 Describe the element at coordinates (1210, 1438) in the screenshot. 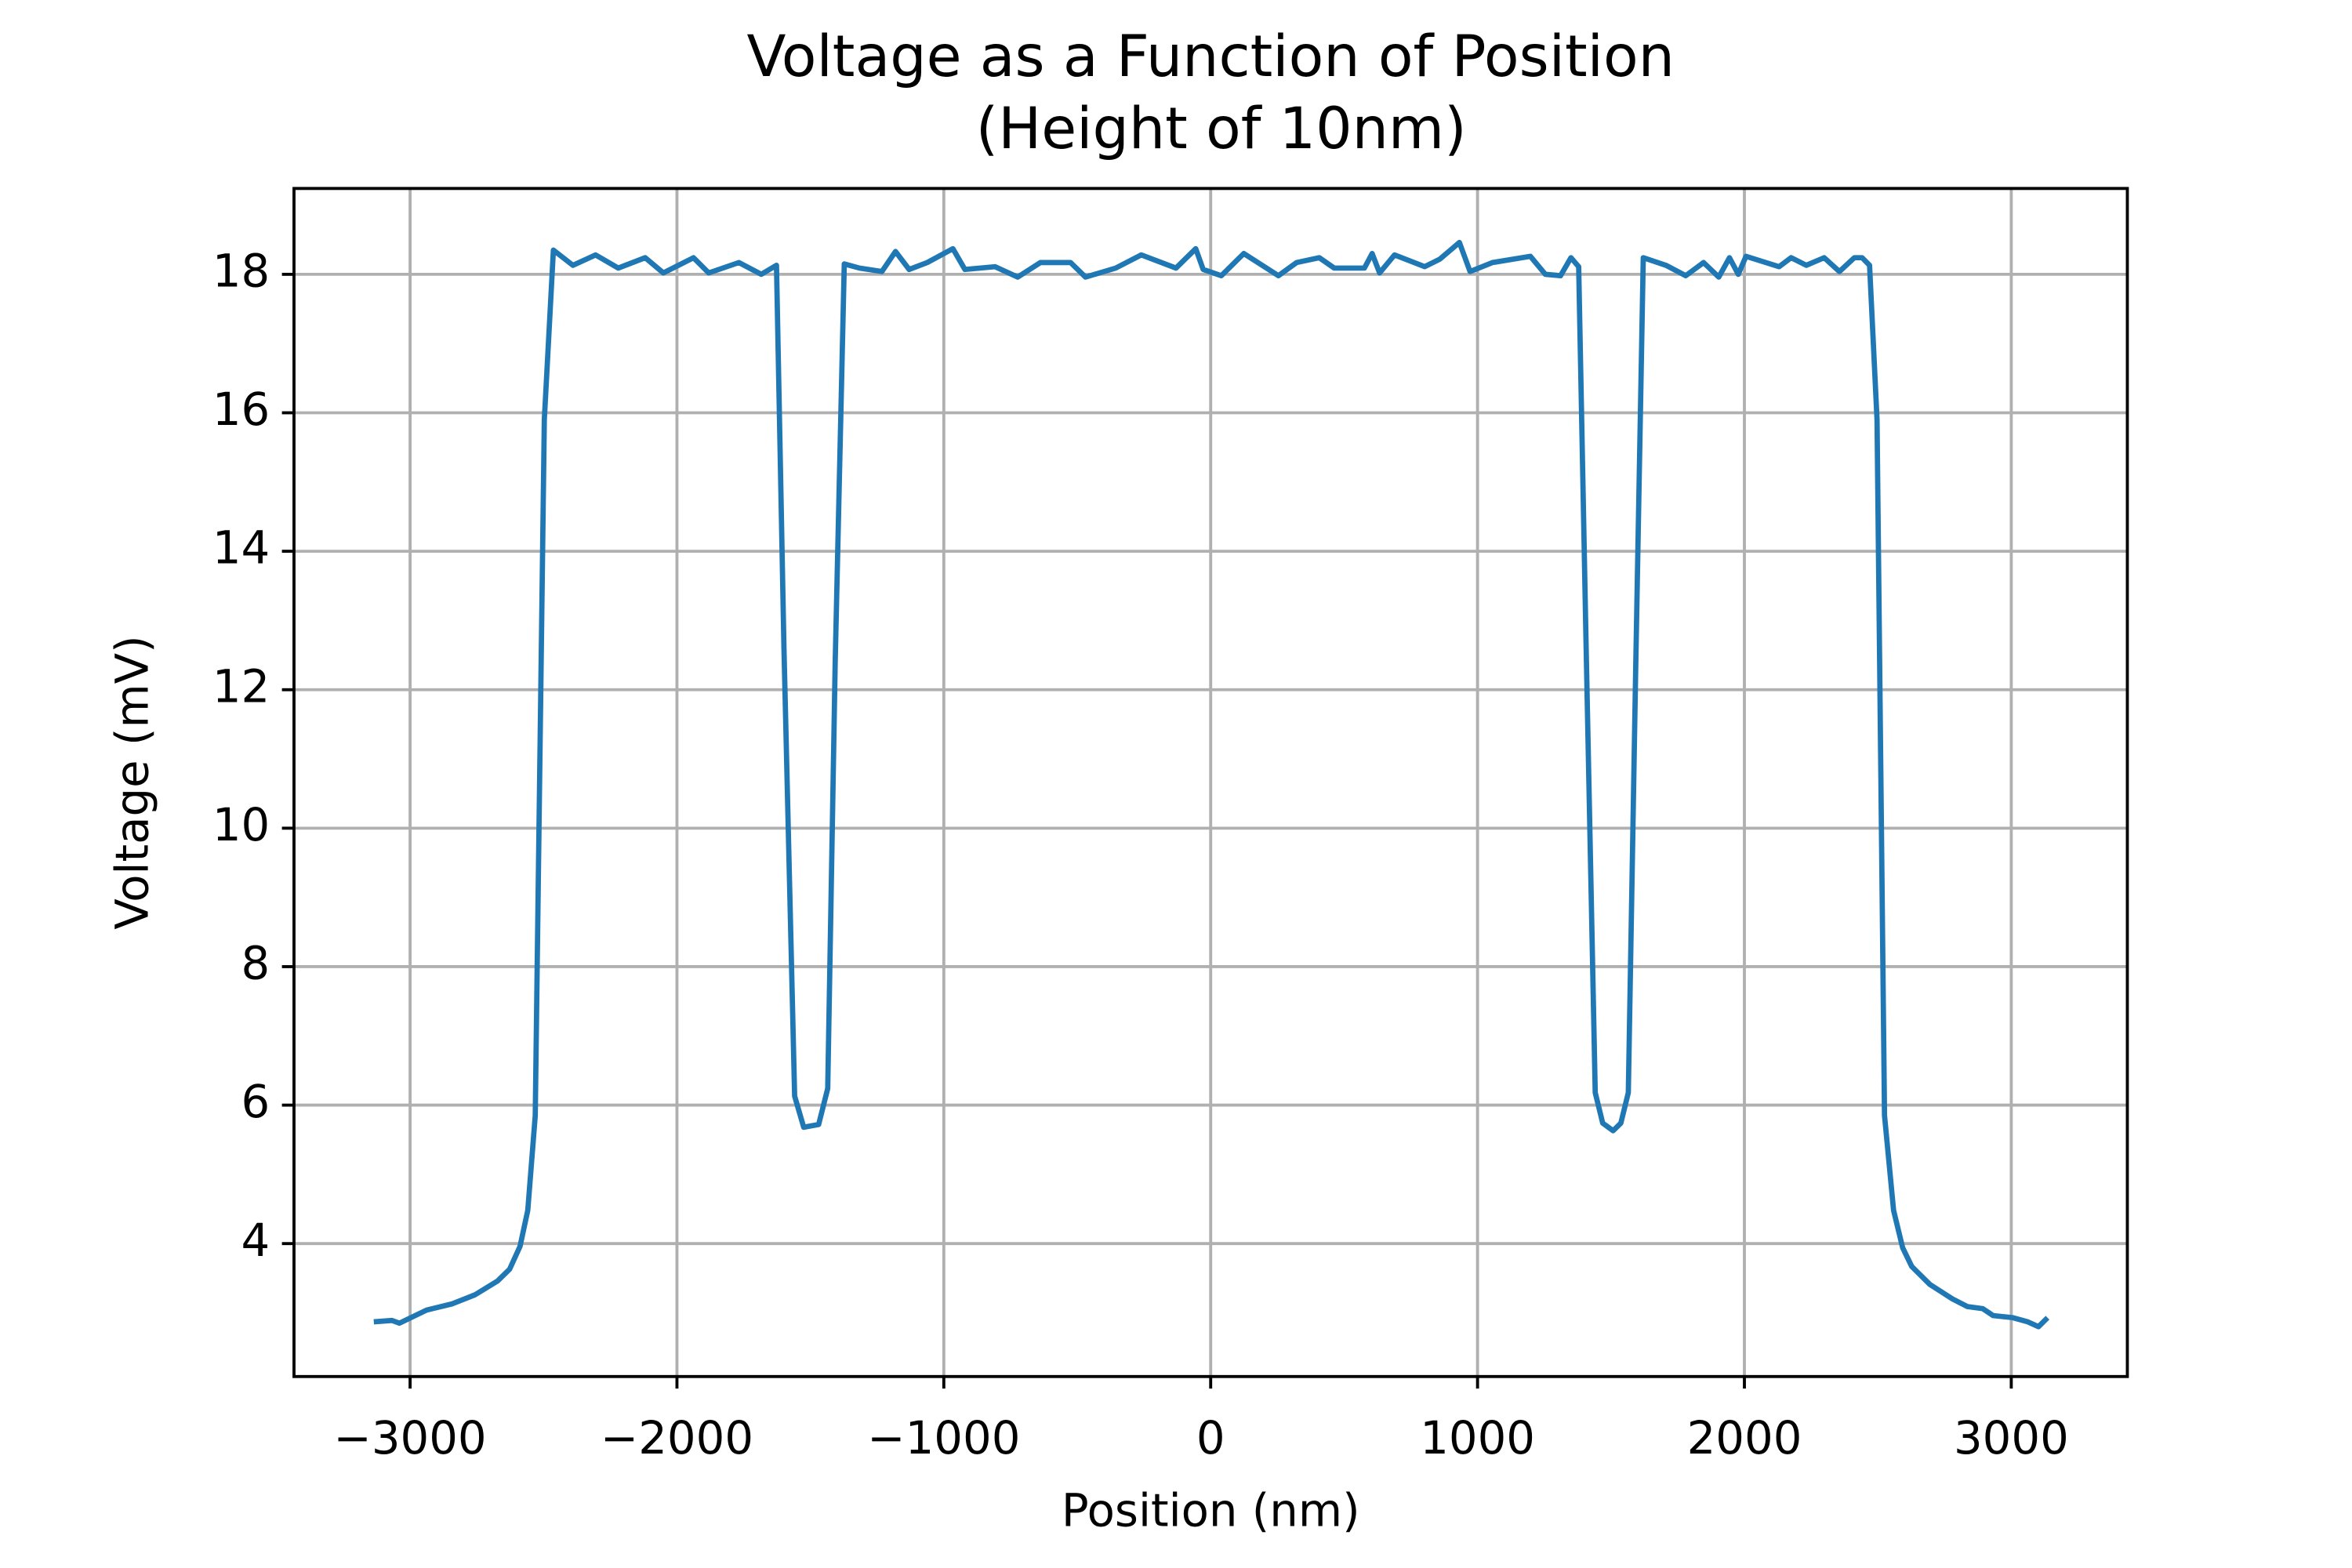

I see `x-tick-label: 0` at that location.